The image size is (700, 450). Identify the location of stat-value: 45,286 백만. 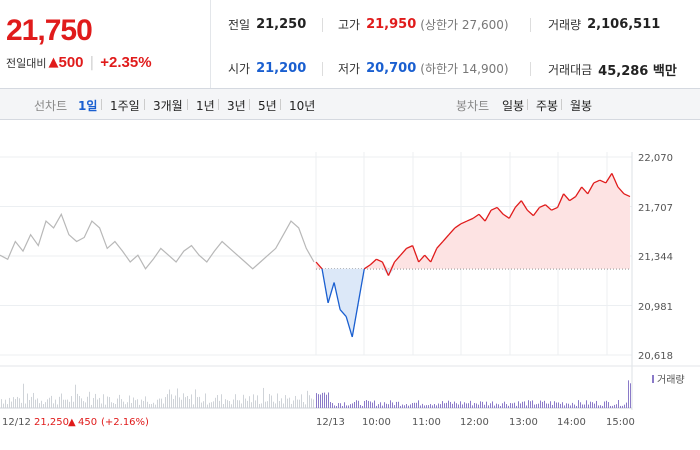
(637, 71).